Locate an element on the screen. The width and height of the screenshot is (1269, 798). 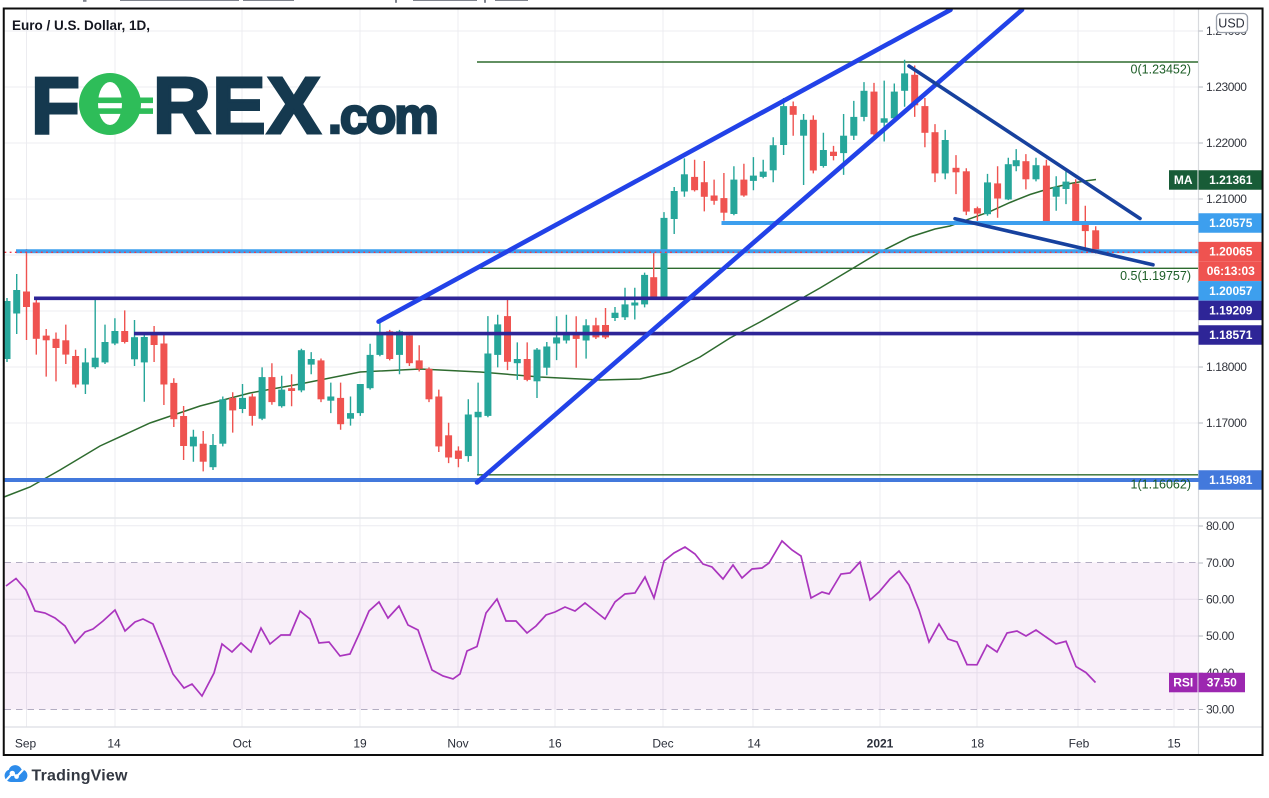
svg-text: 16 is located at coordinates (555, 744).